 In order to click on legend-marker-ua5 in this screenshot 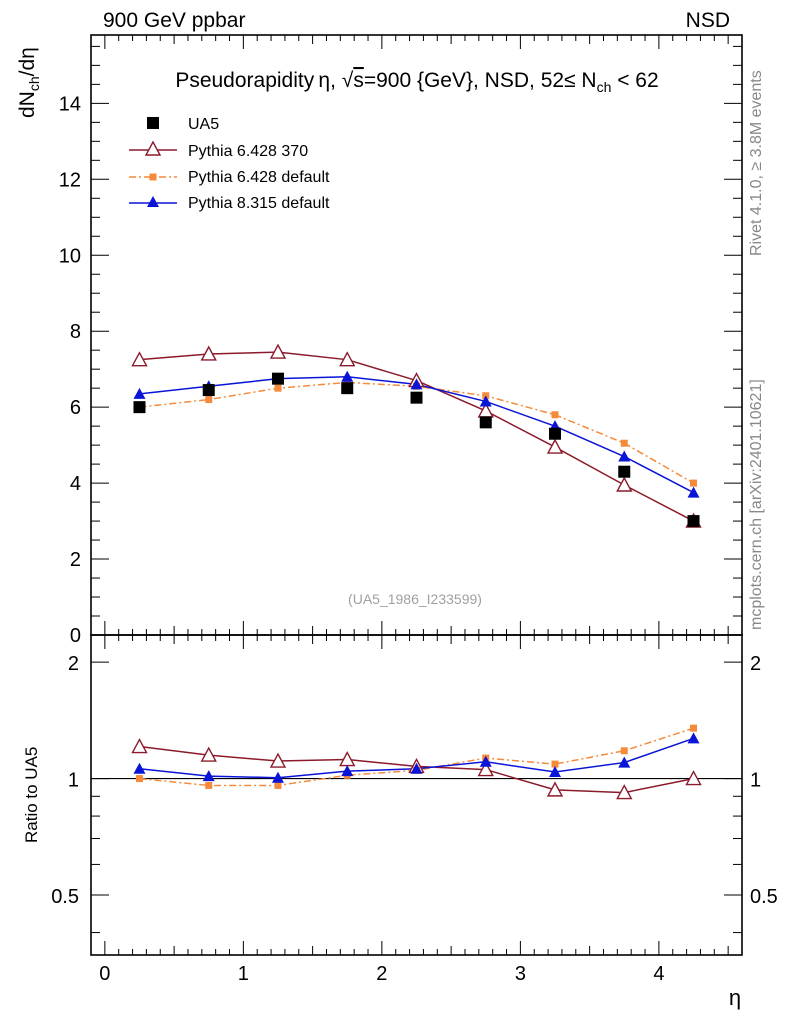, I will do `click(153, 123)`.